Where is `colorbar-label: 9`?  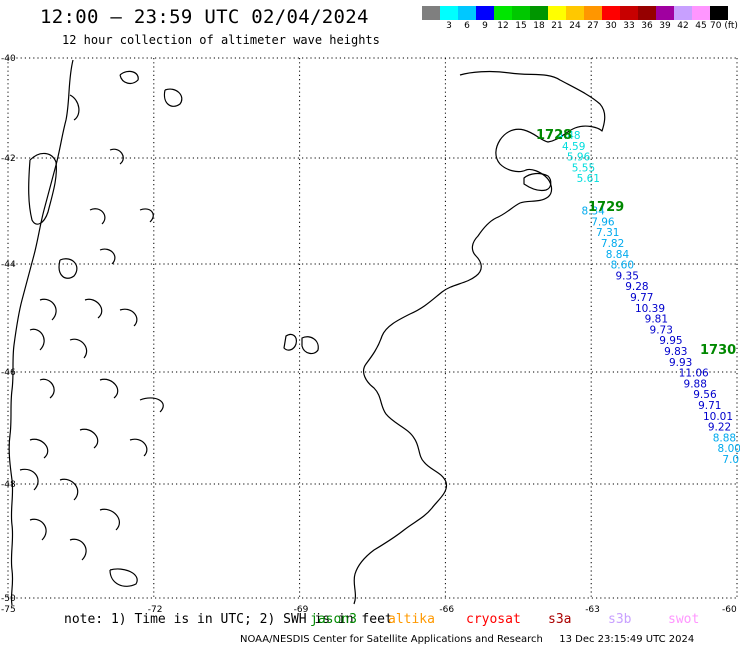 colorbar-label: 9 is located at coordinates (485, 26).